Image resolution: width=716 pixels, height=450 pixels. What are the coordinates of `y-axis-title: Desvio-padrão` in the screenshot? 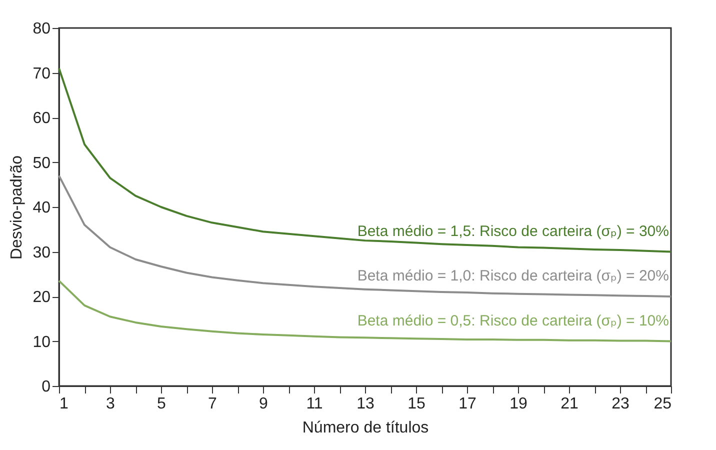 It's located at (17, 207).